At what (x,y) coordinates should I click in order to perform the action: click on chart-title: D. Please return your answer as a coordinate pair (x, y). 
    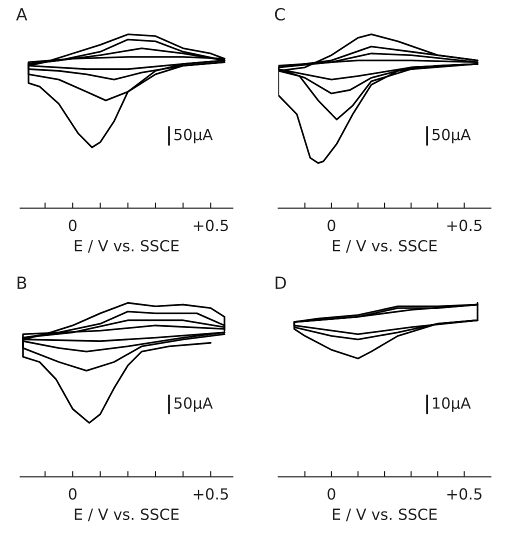
    Looking at the image, I should click on (281, 282).